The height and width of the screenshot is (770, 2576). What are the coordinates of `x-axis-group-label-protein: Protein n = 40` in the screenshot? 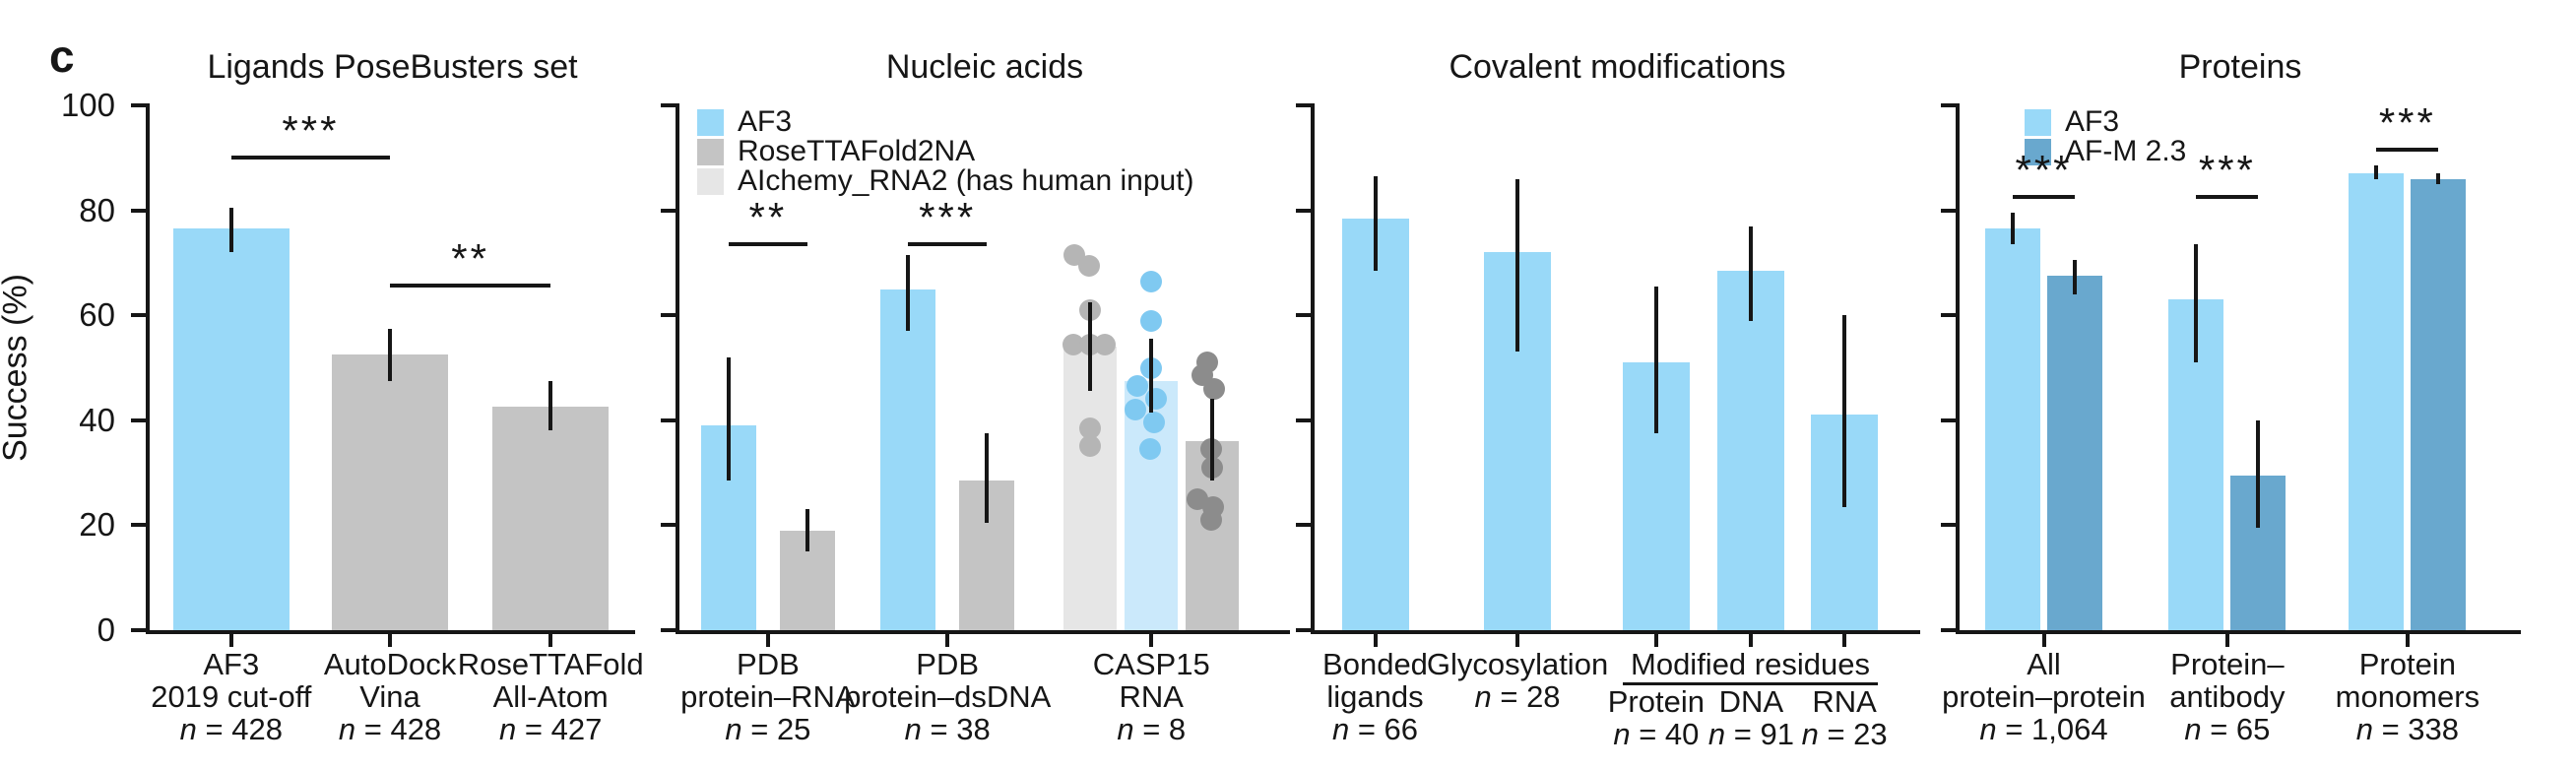 It's located at (1656, 717).